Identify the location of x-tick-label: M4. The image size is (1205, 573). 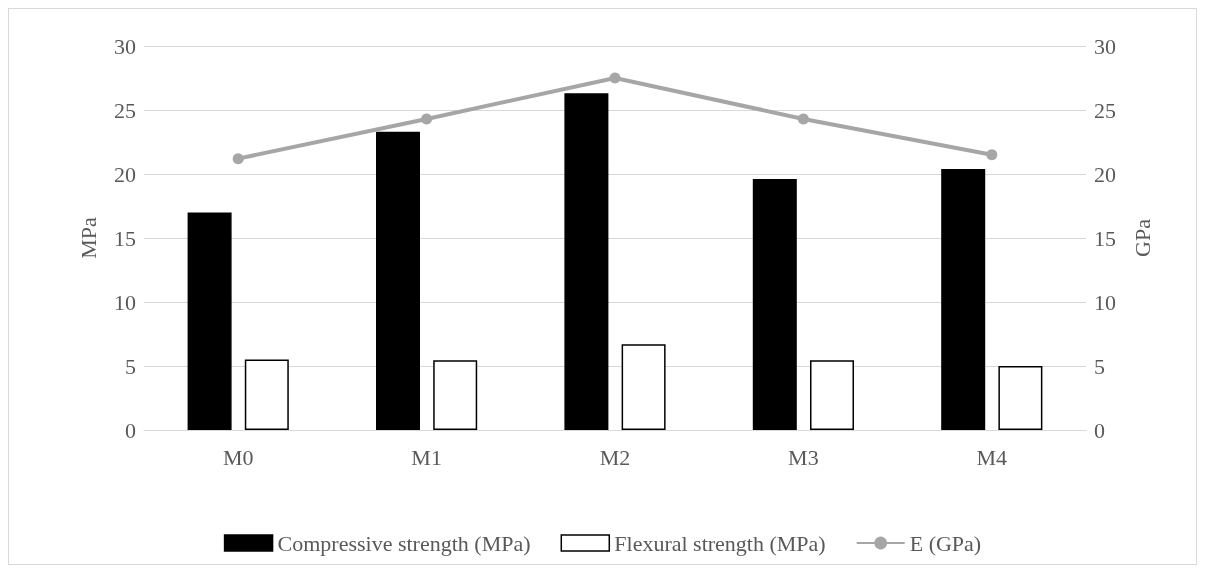
(992, 457).